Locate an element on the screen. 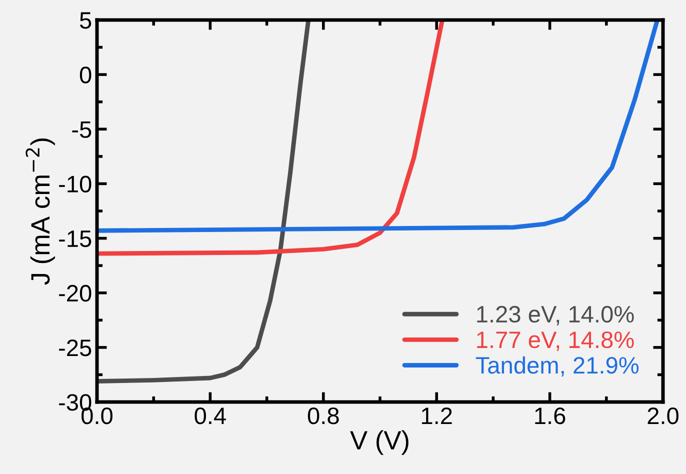  x-tick-label: 0.4 is located at coordinates (210, 415).